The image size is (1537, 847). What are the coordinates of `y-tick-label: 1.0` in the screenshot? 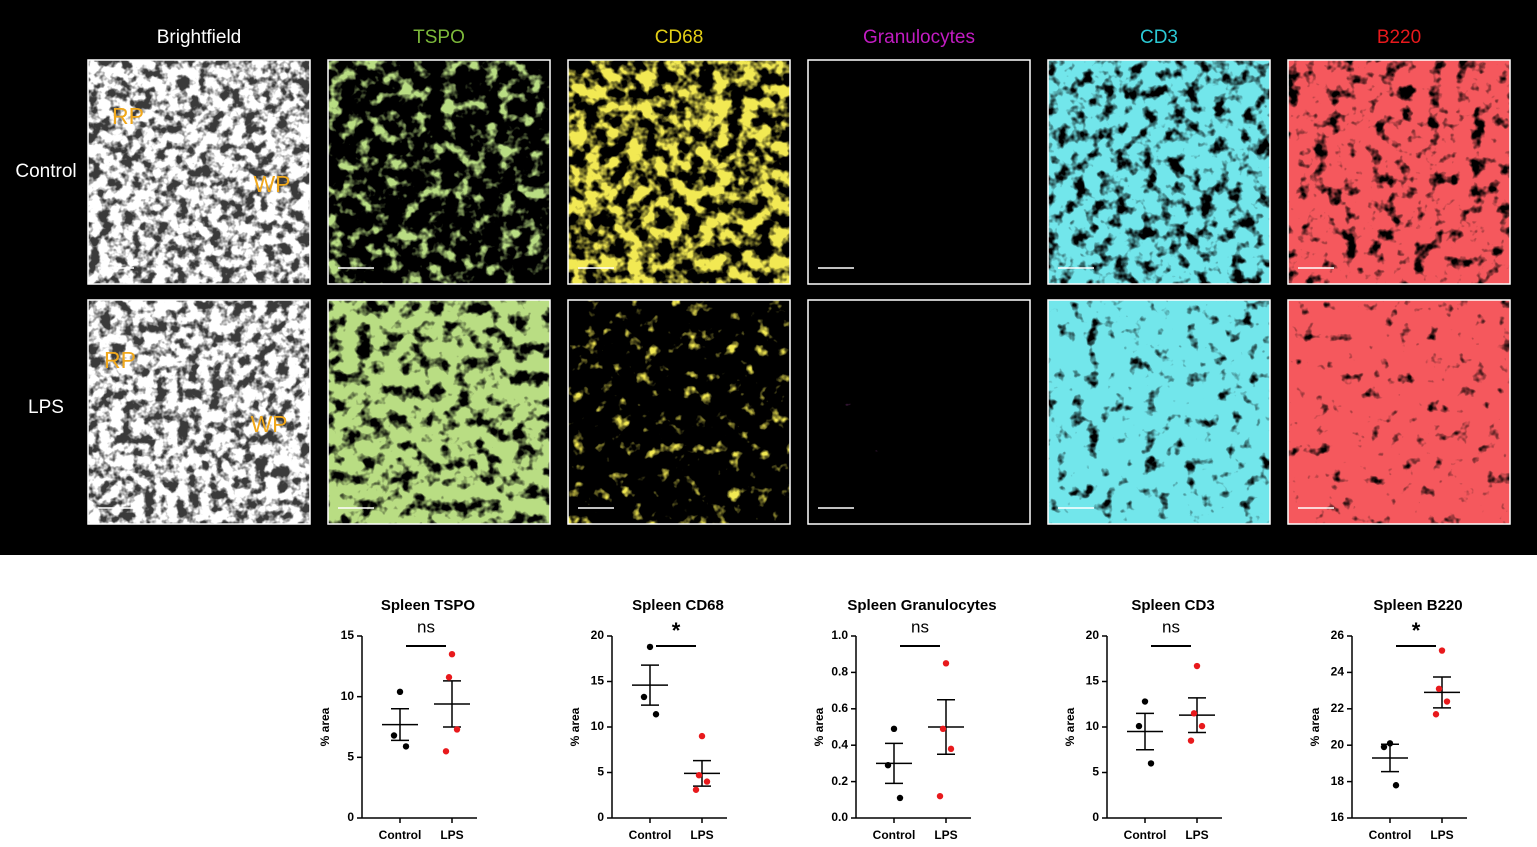 It's located at (839, 635).